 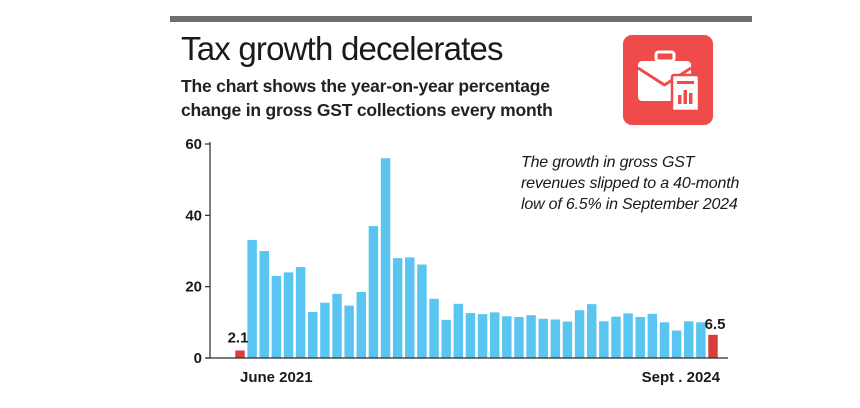 I want to click on value-labels: 2.1 6.5, so click(x=477, y=331).